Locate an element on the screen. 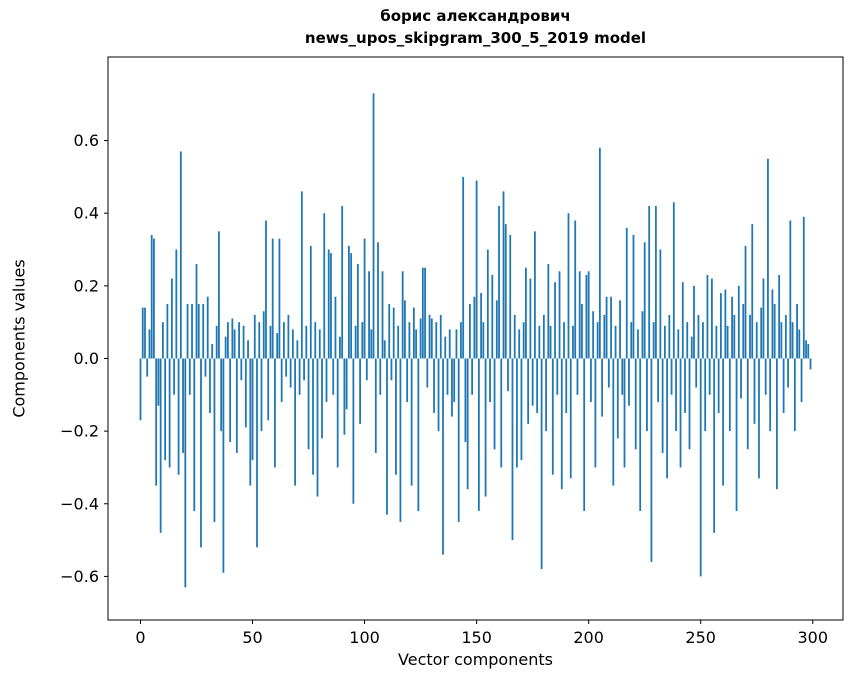 This screenshot has height=696, width=867. x-tick-label: 0 is located at coordinates (140, 637).